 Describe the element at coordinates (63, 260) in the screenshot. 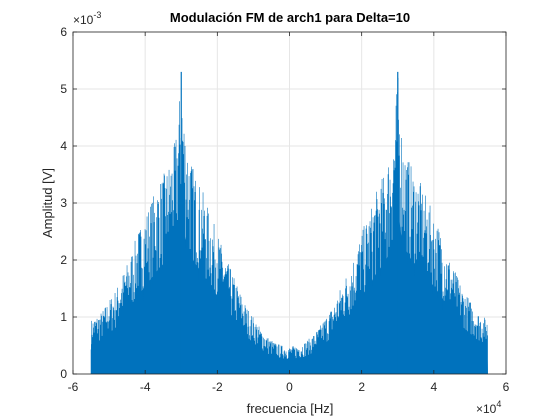

I see `y-tick-label: 2` at that location.